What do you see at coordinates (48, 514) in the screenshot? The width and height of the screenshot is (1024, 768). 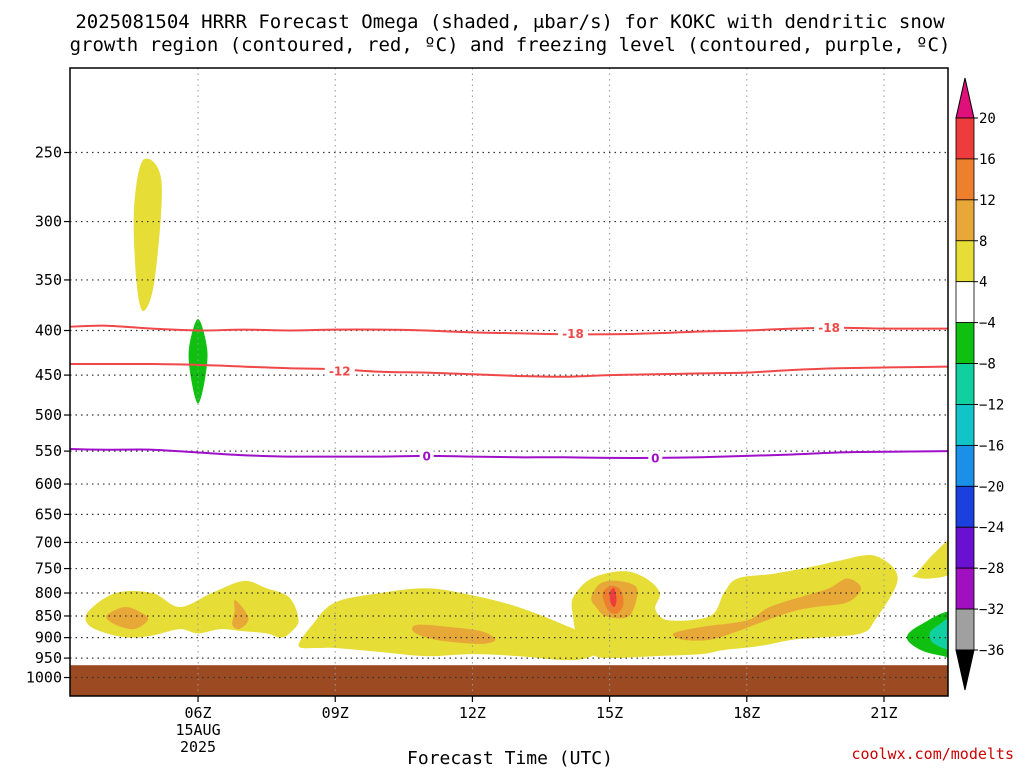 I see `y-tick-label-650: 650` at bounding box center [48, 514].